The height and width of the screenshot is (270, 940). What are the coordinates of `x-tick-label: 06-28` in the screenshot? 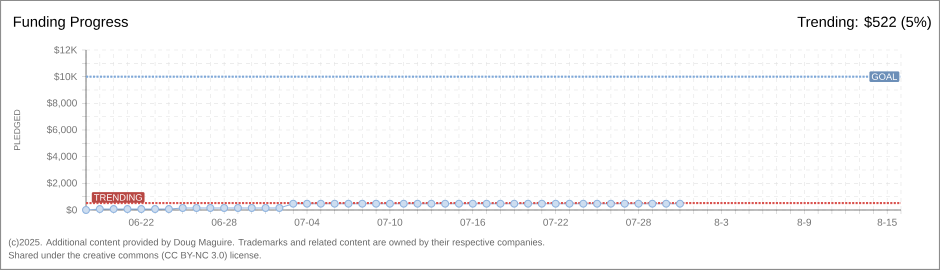 It's located at (224, 222).